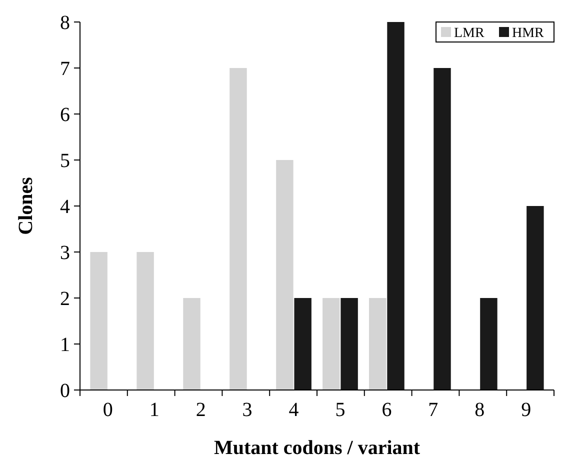  What do you see at coordinates (201, 410) in the screenshot?
I see `x-tick-label: 2` at bounding box center [201, 410].